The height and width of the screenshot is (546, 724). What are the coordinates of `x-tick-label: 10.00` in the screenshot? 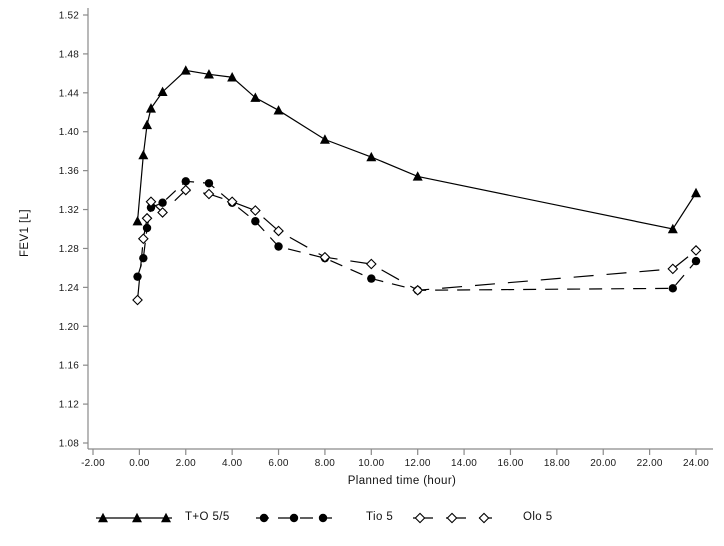 It's located at (371, 463).